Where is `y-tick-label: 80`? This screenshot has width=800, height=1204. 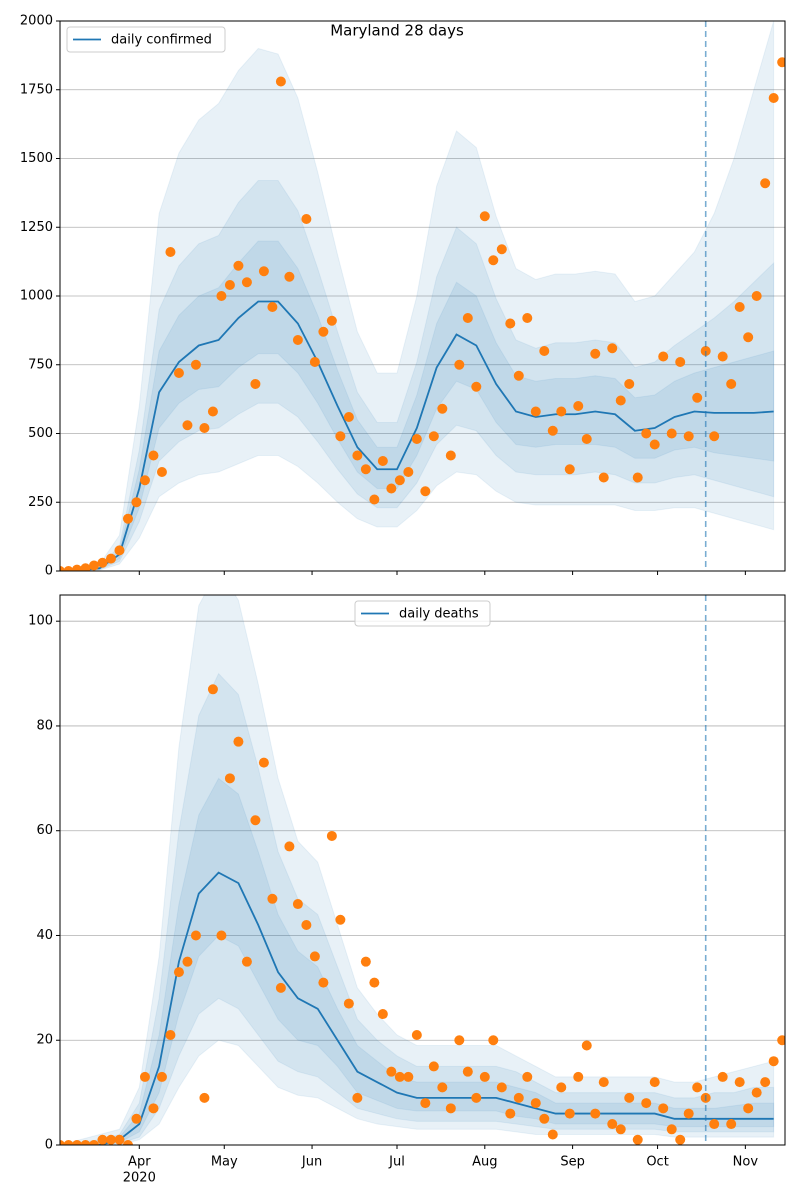 y-tick-label: 80 is located at coordinates (44, 725).